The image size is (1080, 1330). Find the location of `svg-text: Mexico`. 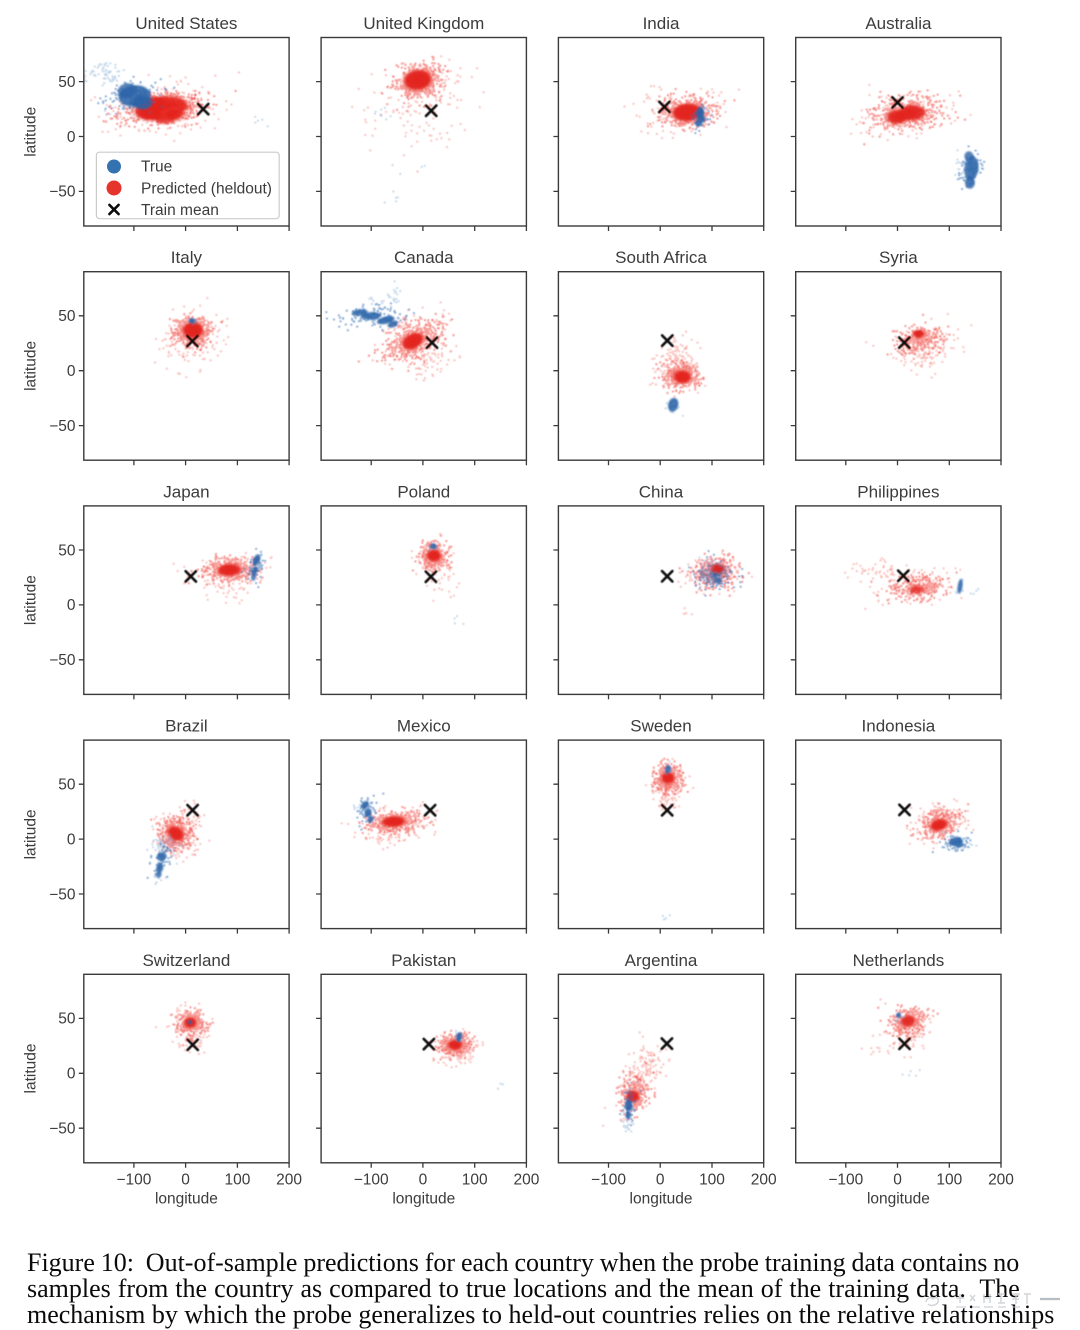

svg-text: Mexico is located at coordinates (424, 726).